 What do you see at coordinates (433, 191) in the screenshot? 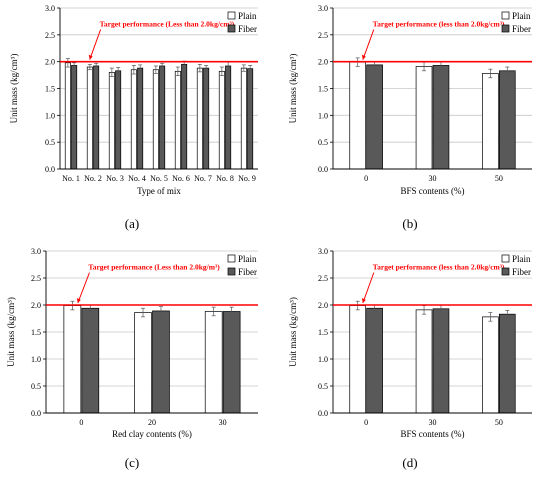
I see `x-axis-label: BFS contents (%)` at bounding box center [433, 191].